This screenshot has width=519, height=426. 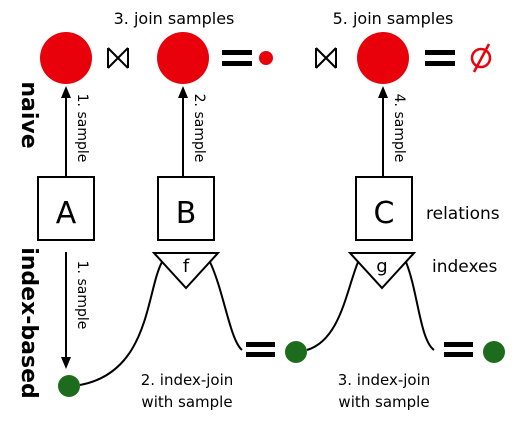 I want to click on relations-label: relations, so click(x=463, y=214).